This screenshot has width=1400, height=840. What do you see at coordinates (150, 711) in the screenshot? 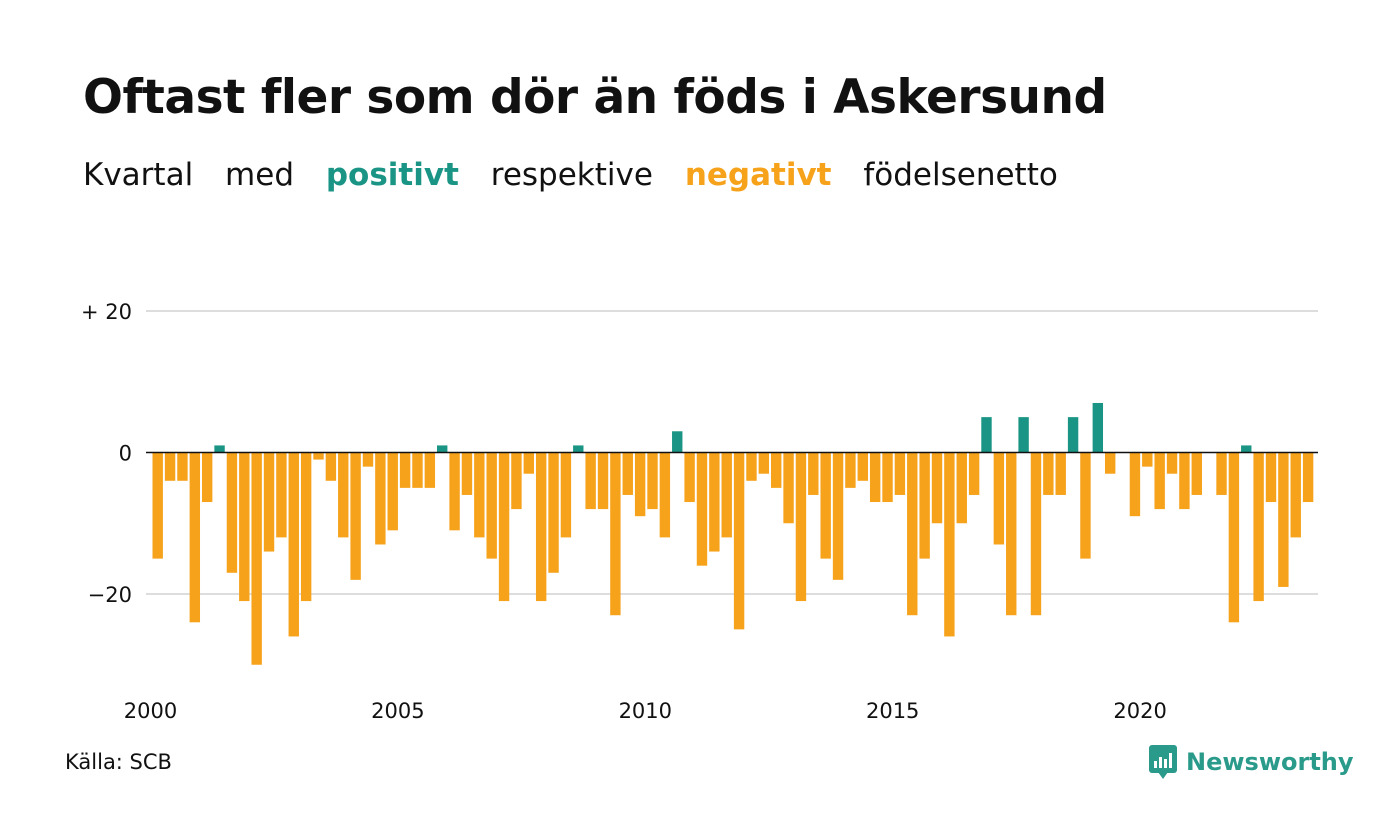
I see `x-tick-label: 2000` at bounding box center [150, 711].